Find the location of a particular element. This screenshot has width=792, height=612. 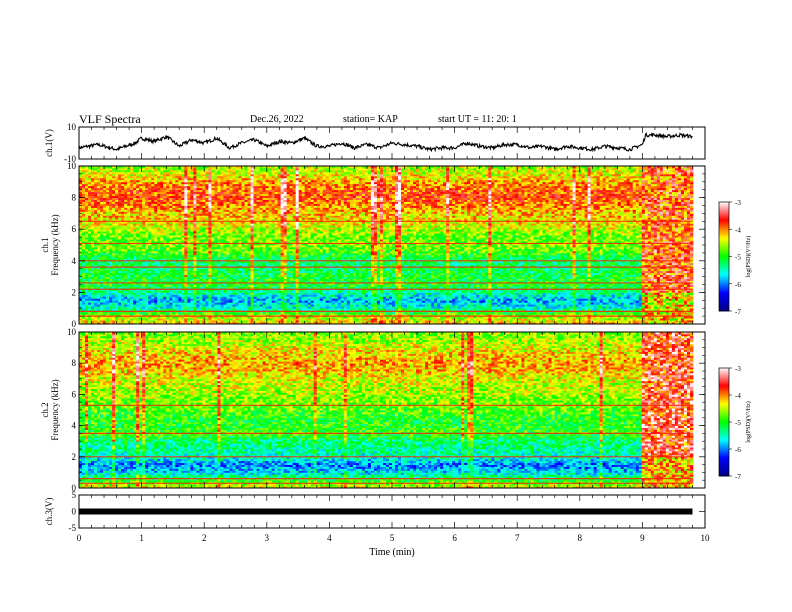

y-axis-label: ch.1(V) is located at coordinates (49, 143).